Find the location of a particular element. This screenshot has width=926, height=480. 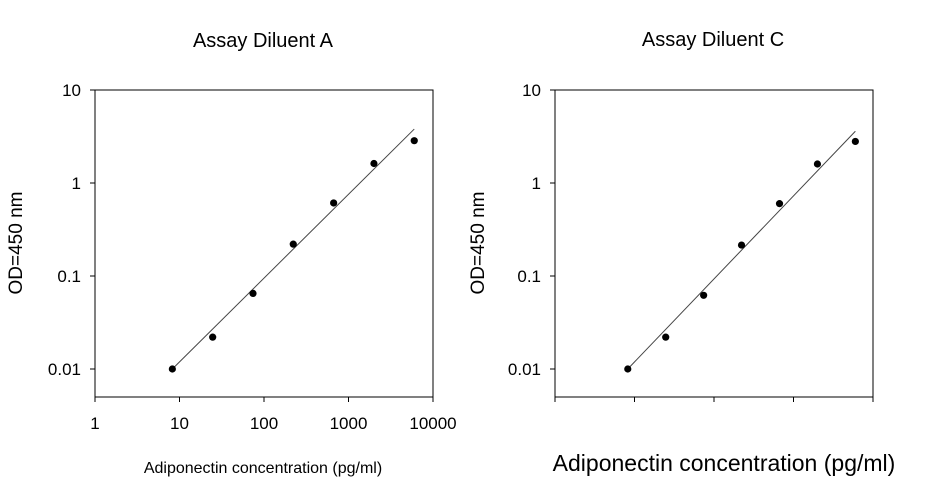

chart-c-title: Assay Diluent C is located at coordinates (713, 40).